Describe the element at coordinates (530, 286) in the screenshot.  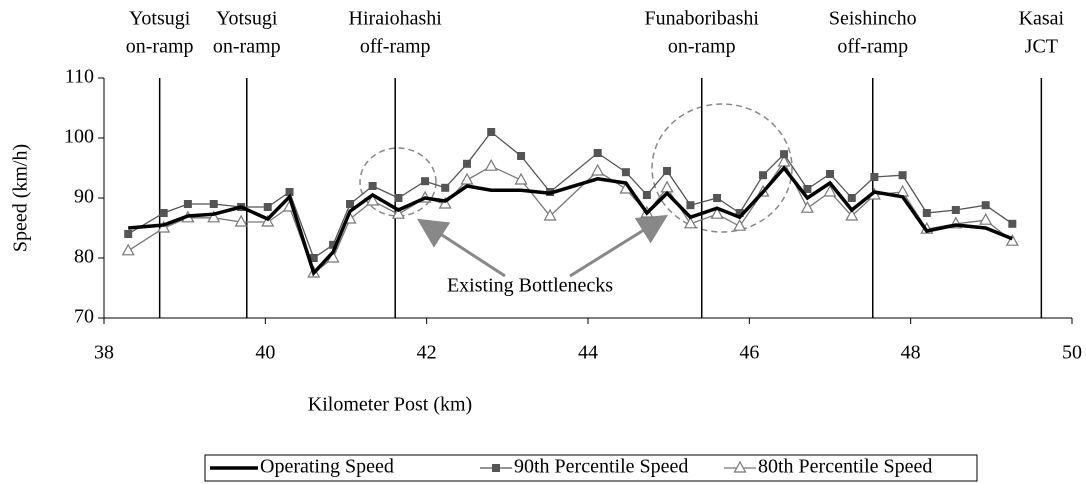
I see `annotation: Existing Bottlenecks` at that location.